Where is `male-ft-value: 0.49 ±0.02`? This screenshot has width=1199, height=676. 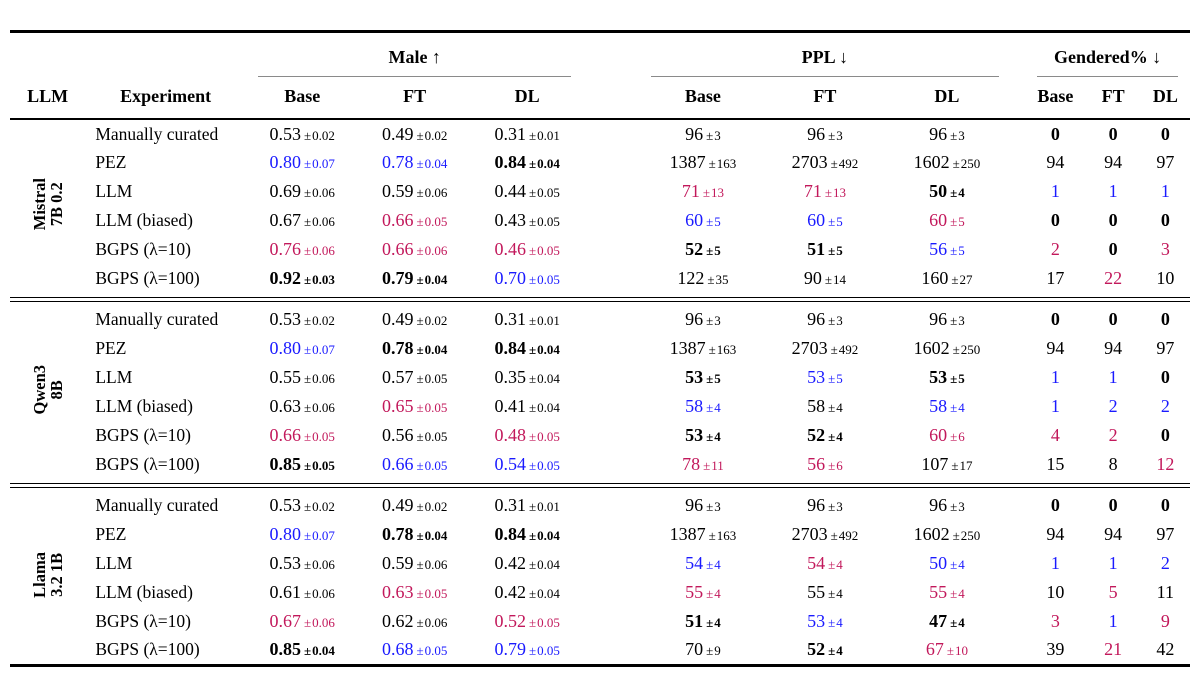 male-ft-value: 0.49 ±0.02 is located at coordinates (414, 319).